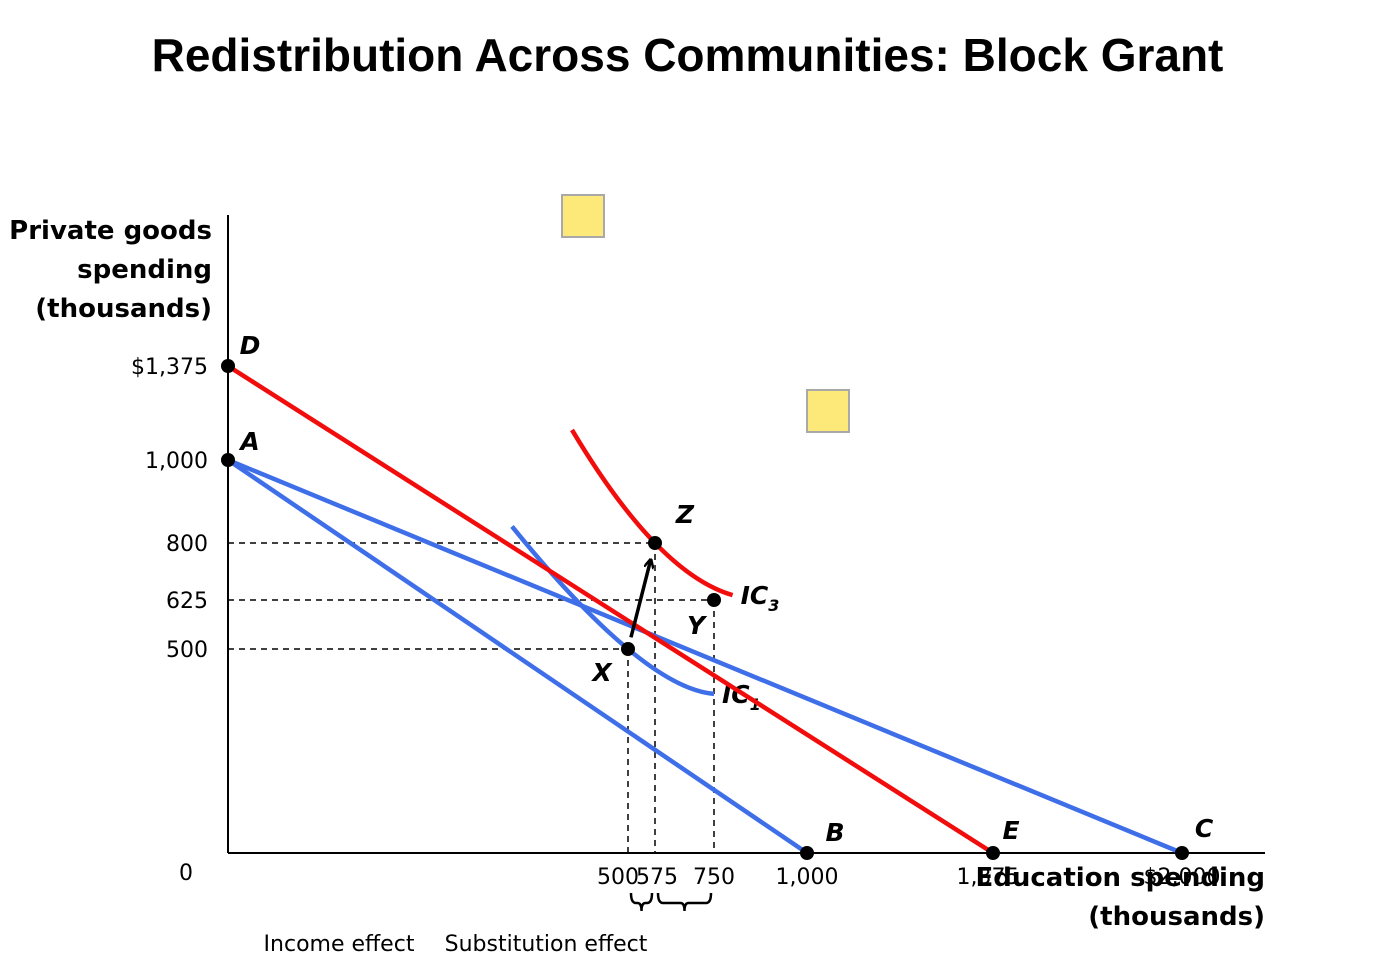 The height and width of the screenshot is (977, 1375). I want to click on x-tick-label: 1,375, so click(988, 877).